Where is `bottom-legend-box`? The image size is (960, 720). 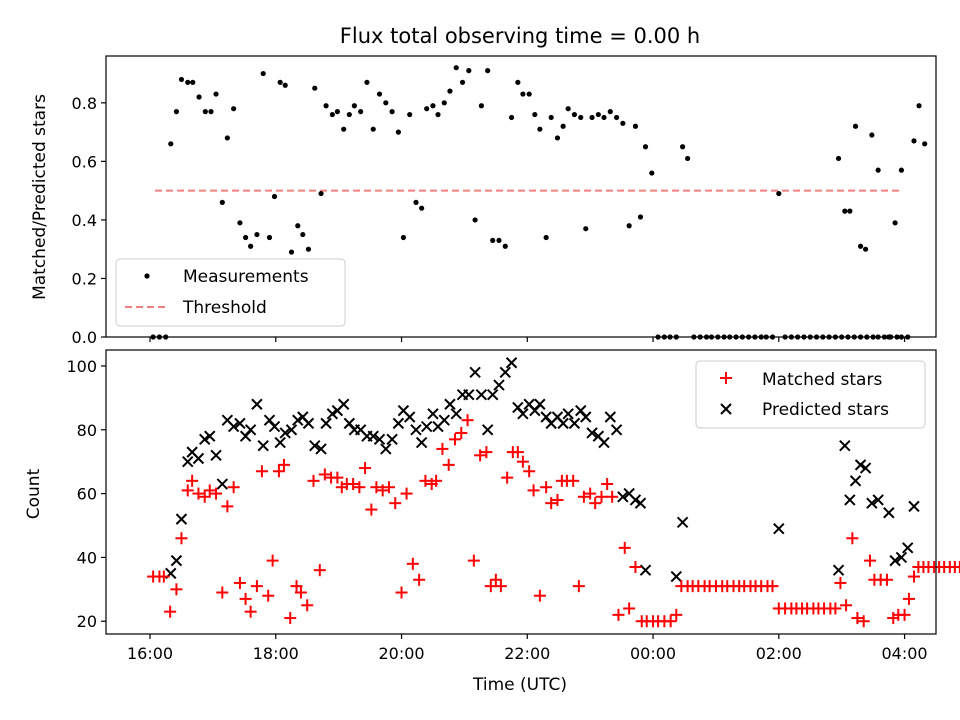
bottom-legend-box is located at coordinates (810, 394).